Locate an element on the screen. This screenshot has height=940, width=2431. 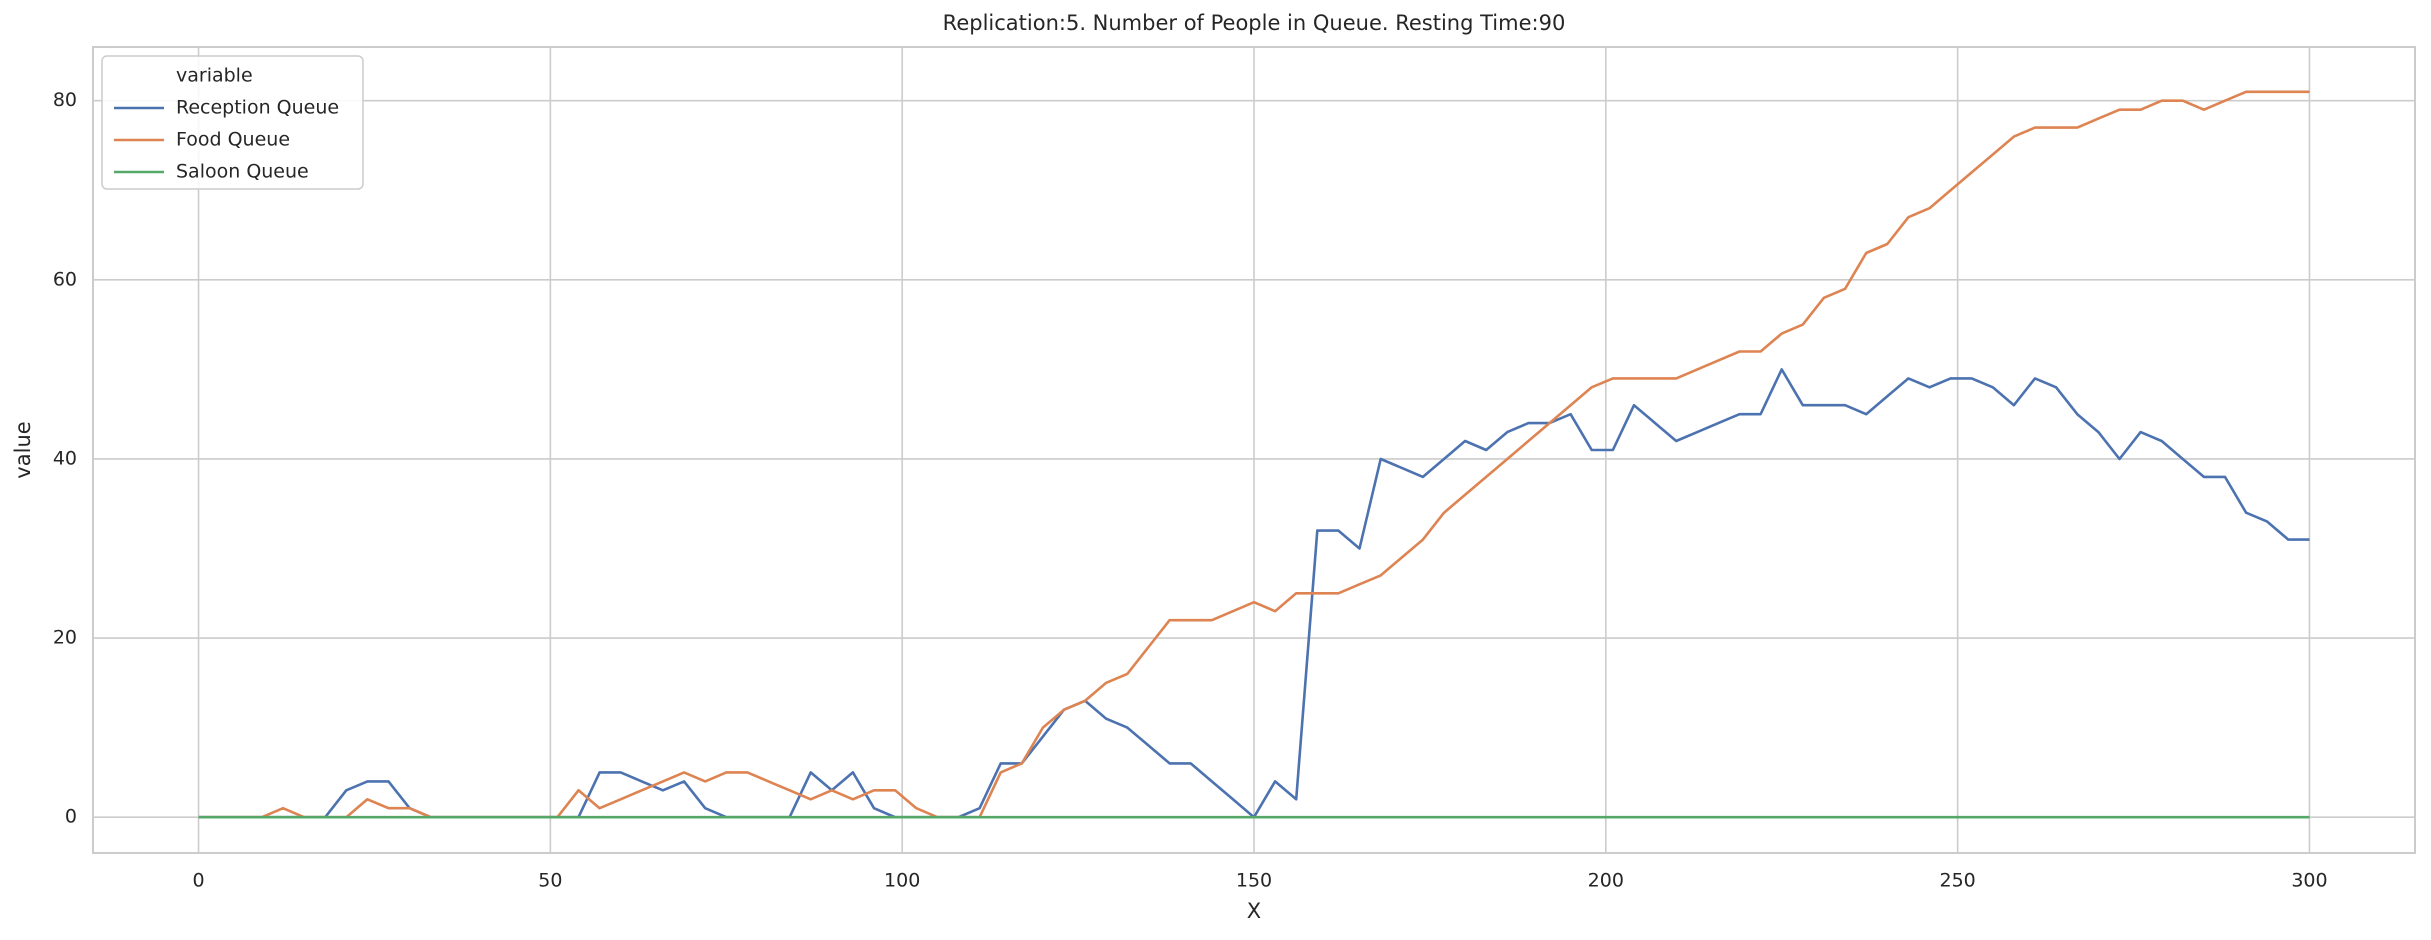
x-tick-label: 250 is located at coordinates (1958, 881).